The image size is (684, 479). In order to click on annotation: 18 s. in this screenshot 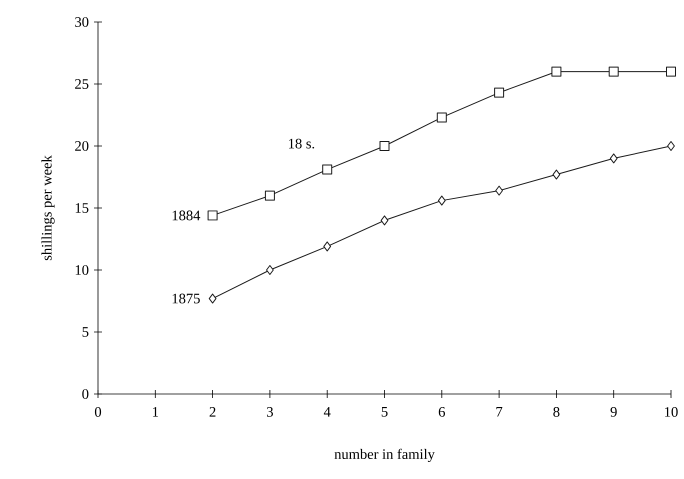, I will do `click(301, 143)`.